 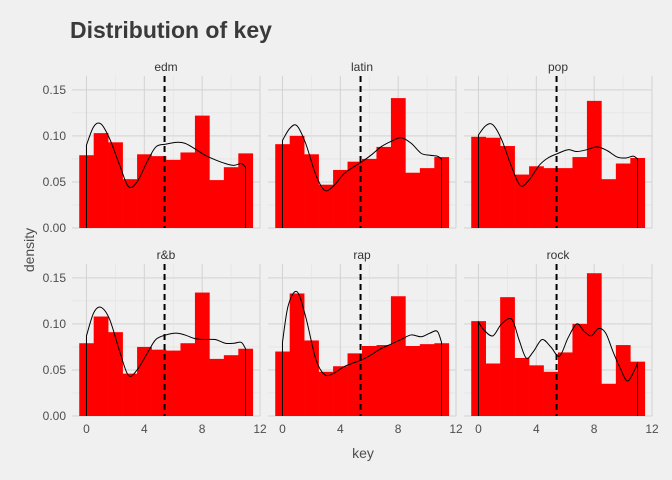 I want to click on y-axis-title: density, so click(x=29, y=250).